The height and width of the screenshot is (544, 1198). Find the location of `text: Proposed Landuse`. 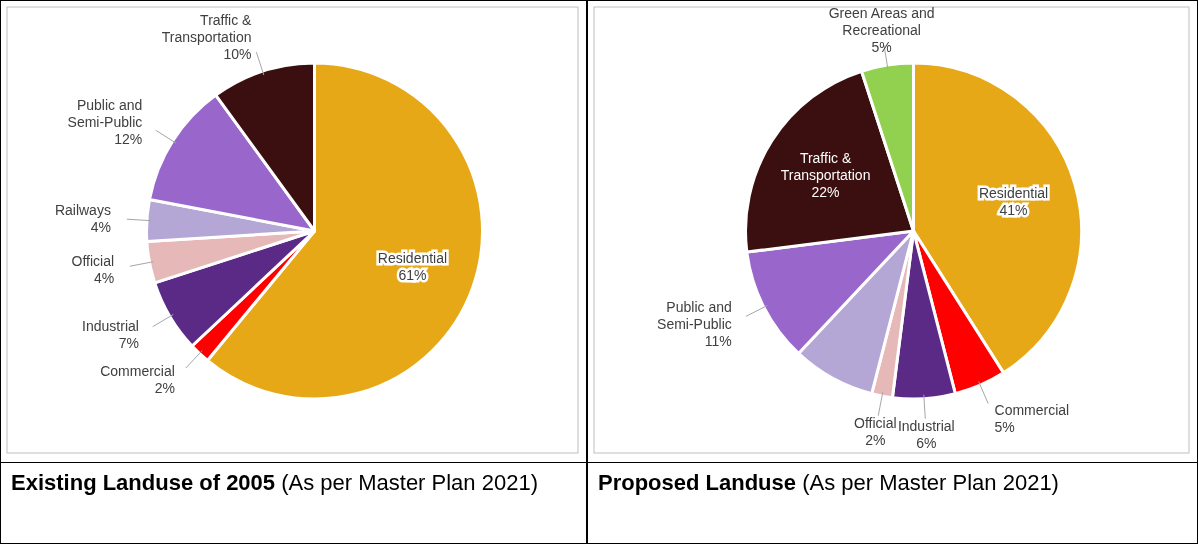

text: Proposed Landuse is located at coordinates (697, 482).